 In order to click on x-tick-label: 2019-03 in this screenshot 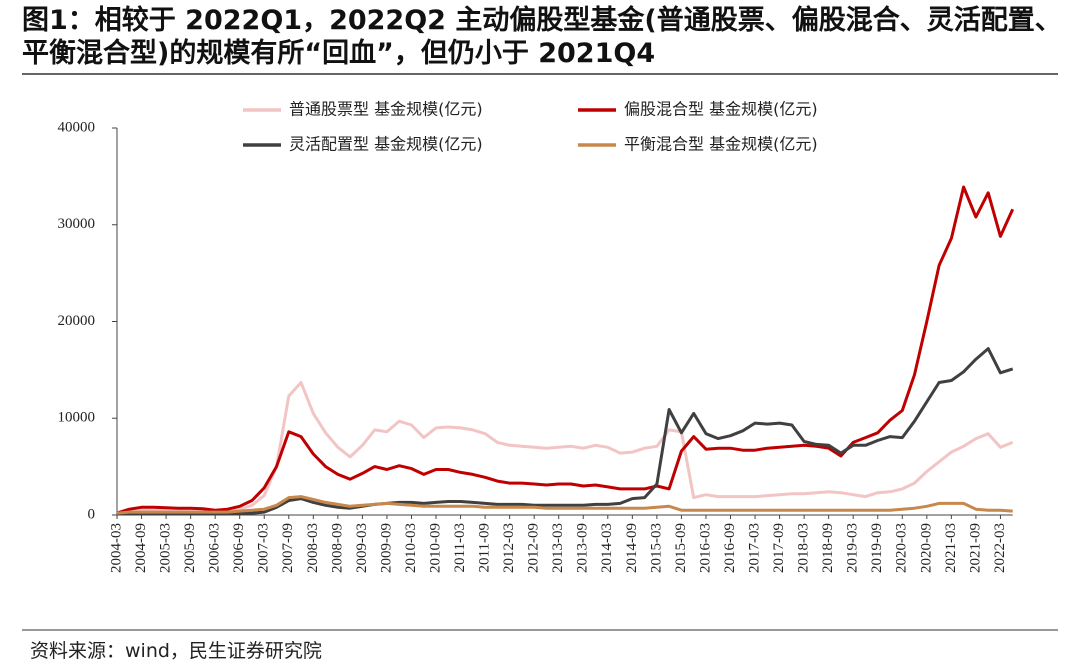, I will do `click(853, 548)`.